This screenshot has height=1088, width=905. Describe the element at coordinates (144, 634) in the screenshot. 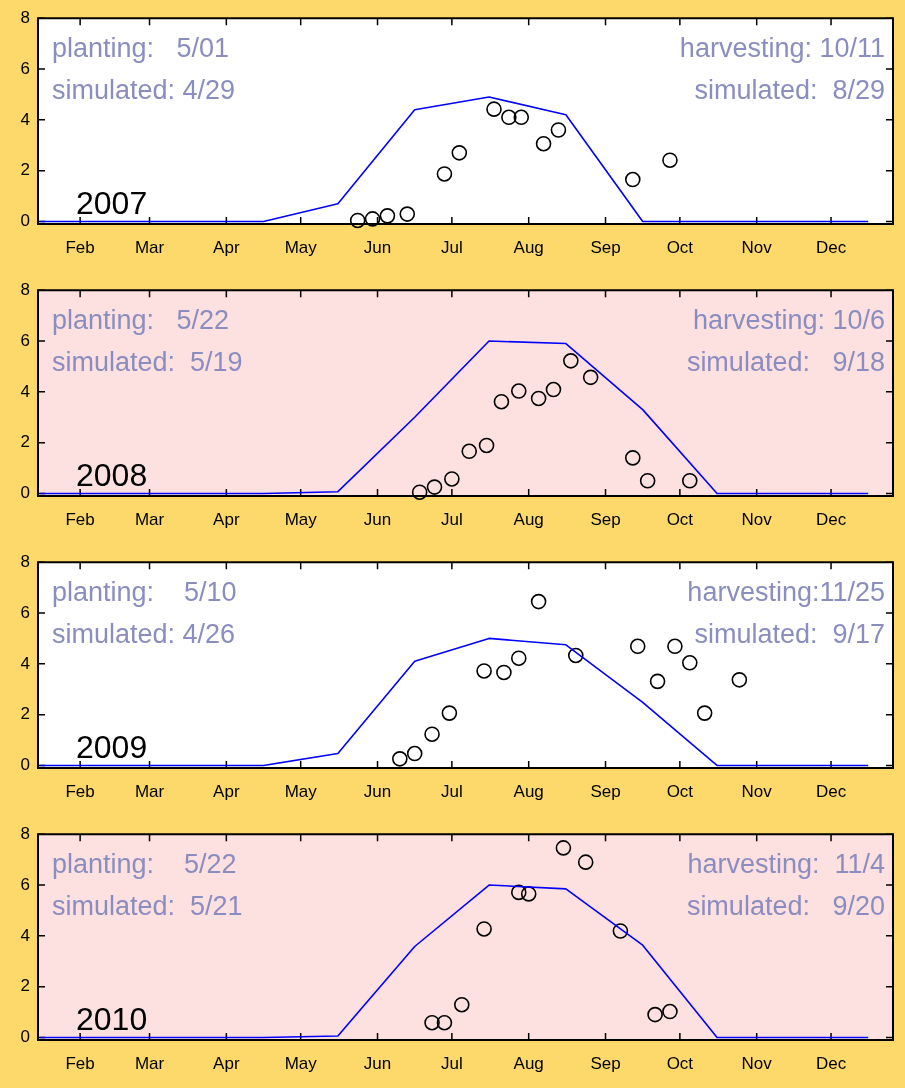

I see `annotation: simulated: 4/26` at that location.